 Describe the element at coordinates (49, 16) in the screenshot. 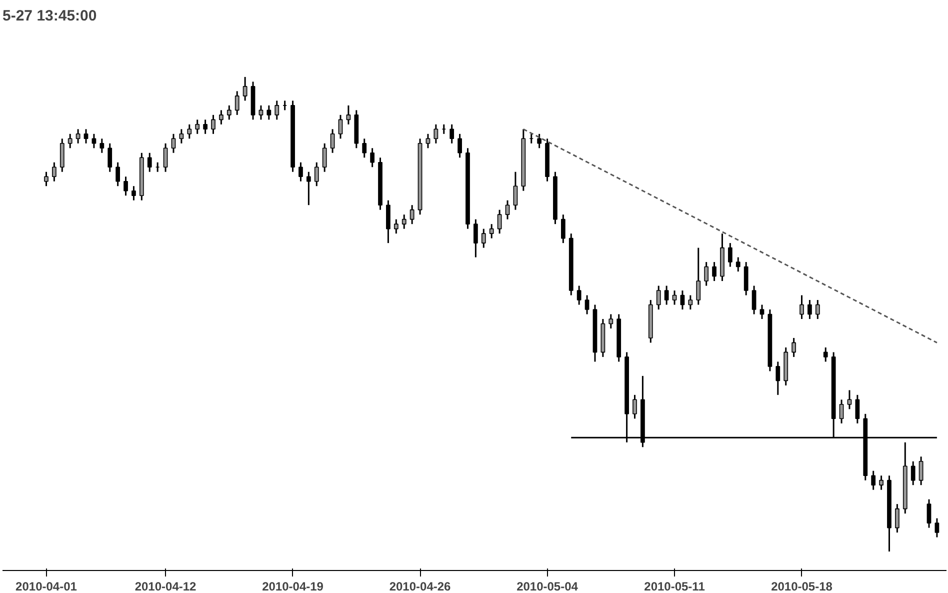

I see `chart-title: 5-27 13:45:00` at that location.